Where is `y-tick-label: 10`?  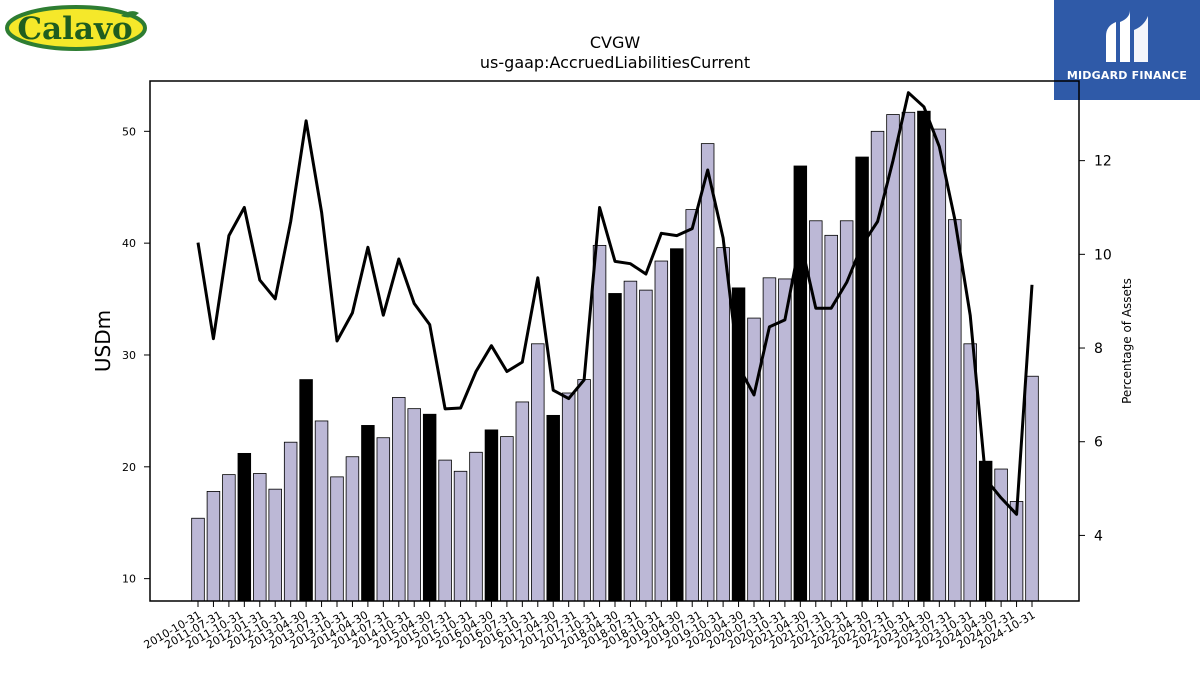
y-tick-label: 10 is located at coordinates (129, 579).